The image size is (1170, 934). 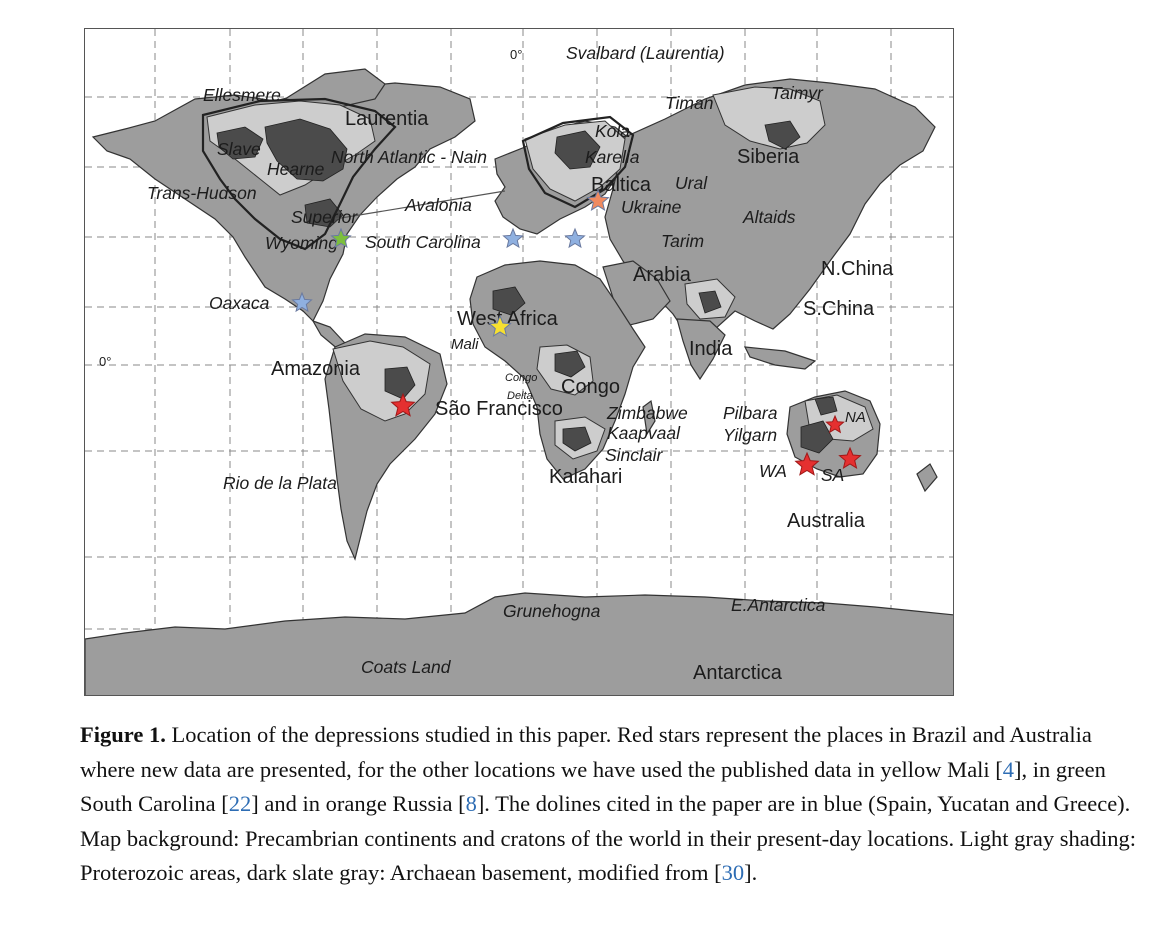 What do you see at coordinates (649, 417) in the screenshot?
I see `madagascar` at bounding box center [649, 417].